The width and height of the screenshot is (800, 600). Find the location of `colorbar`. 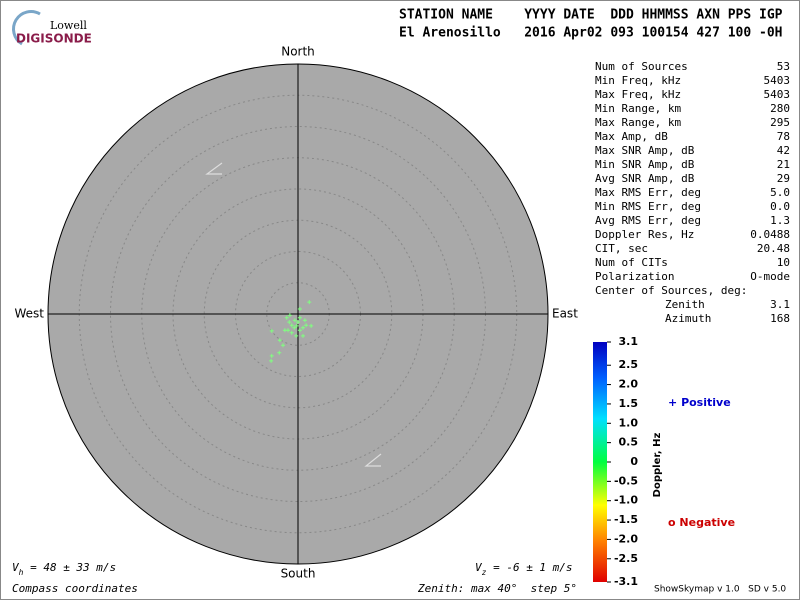

colorbar is located at coordinates (600, 462).